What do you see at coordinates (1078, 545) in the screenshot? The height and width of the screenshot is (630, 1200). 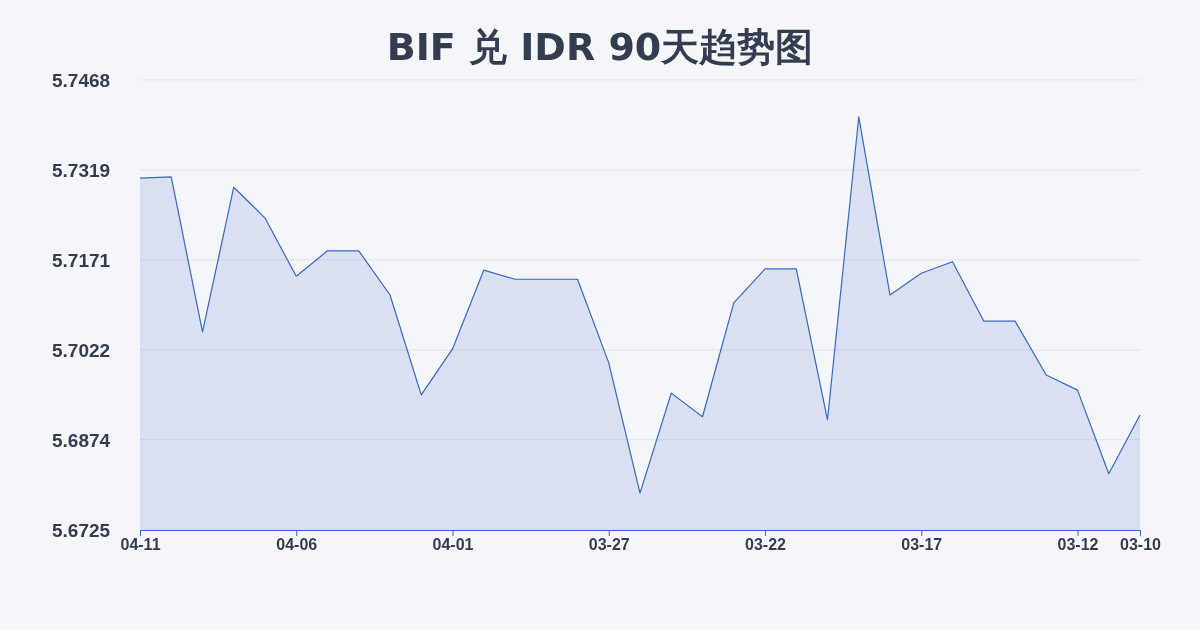 I see `x-tick-label: 03-12` at bounding box center [1078, 545].